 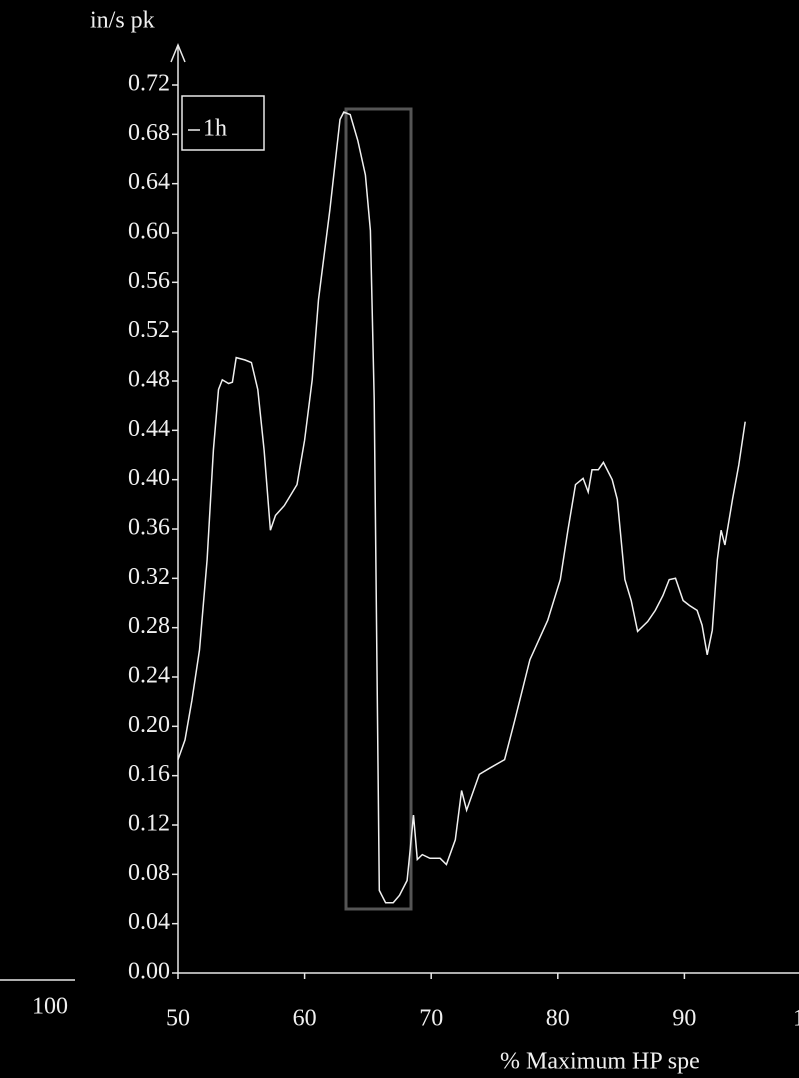 I want to click on legend-box, so click(x=223, y=123).